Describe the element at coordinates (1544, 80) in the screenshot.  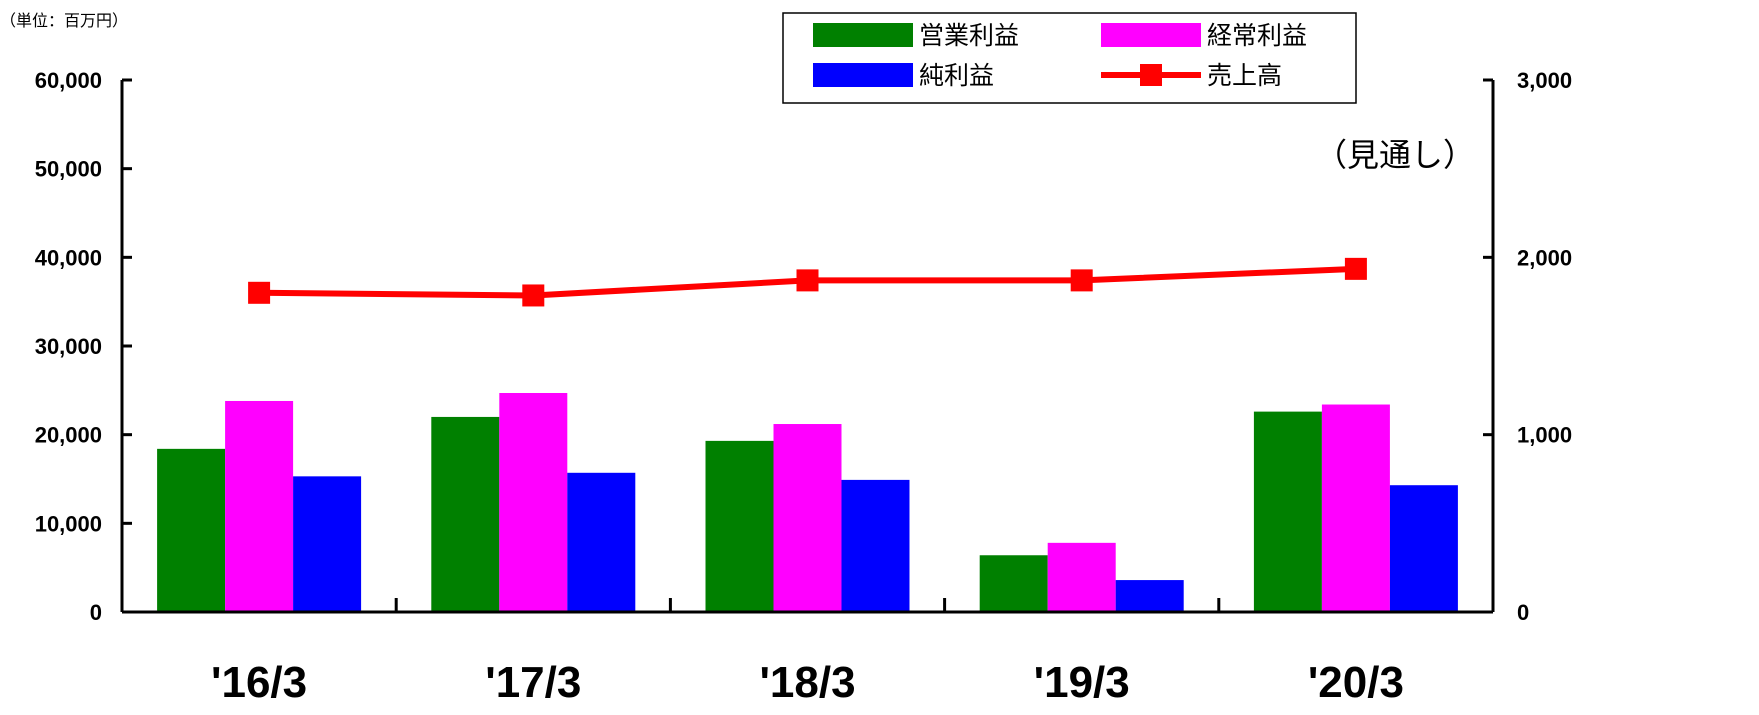
I see `right-tick-label: 3,000` at that location.